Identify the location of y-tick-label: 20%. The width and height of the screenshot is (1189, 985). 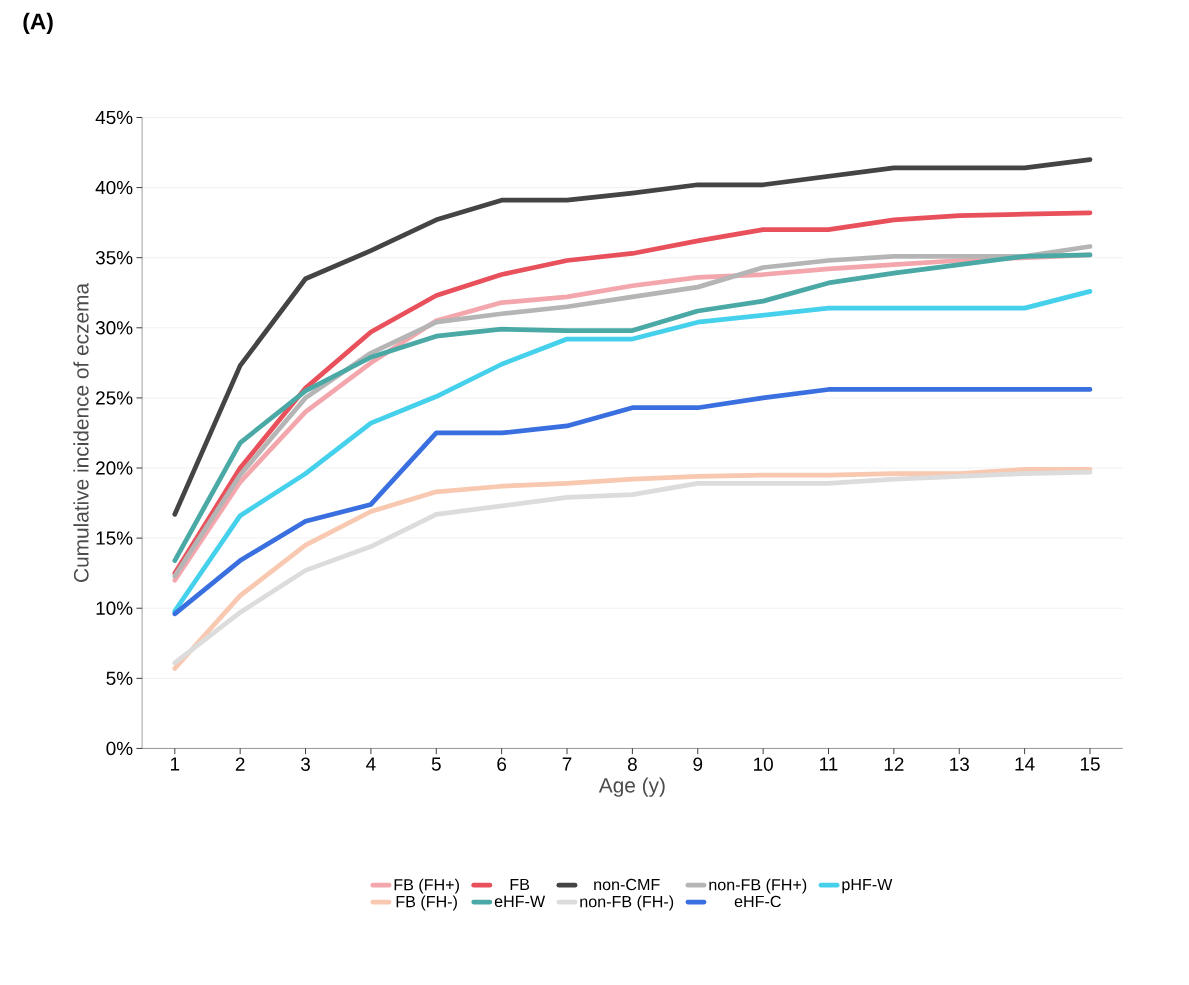
(114, 468).